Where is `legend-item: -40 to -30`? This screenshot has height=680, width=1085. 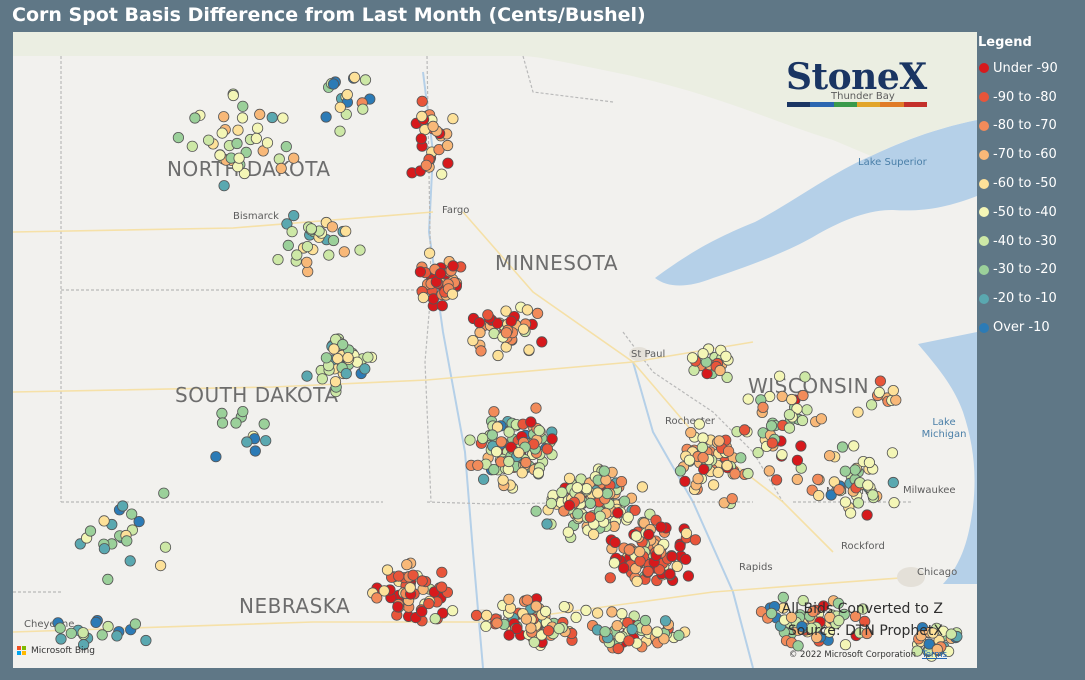 legend-item: -40 to -30 is located at coordinates (1030, 241).